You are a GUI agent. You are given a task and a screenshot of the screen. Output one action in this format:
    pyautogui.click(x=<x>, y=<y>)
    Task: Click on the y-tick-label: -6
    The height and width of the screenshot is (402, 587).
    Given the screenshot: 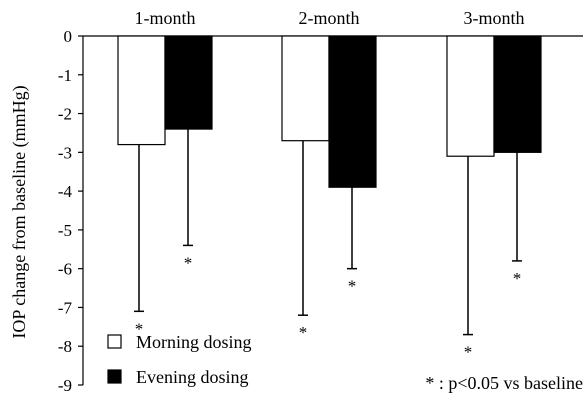 What is the action you would take?
    pyautogui.click(x=65, y=269)
    